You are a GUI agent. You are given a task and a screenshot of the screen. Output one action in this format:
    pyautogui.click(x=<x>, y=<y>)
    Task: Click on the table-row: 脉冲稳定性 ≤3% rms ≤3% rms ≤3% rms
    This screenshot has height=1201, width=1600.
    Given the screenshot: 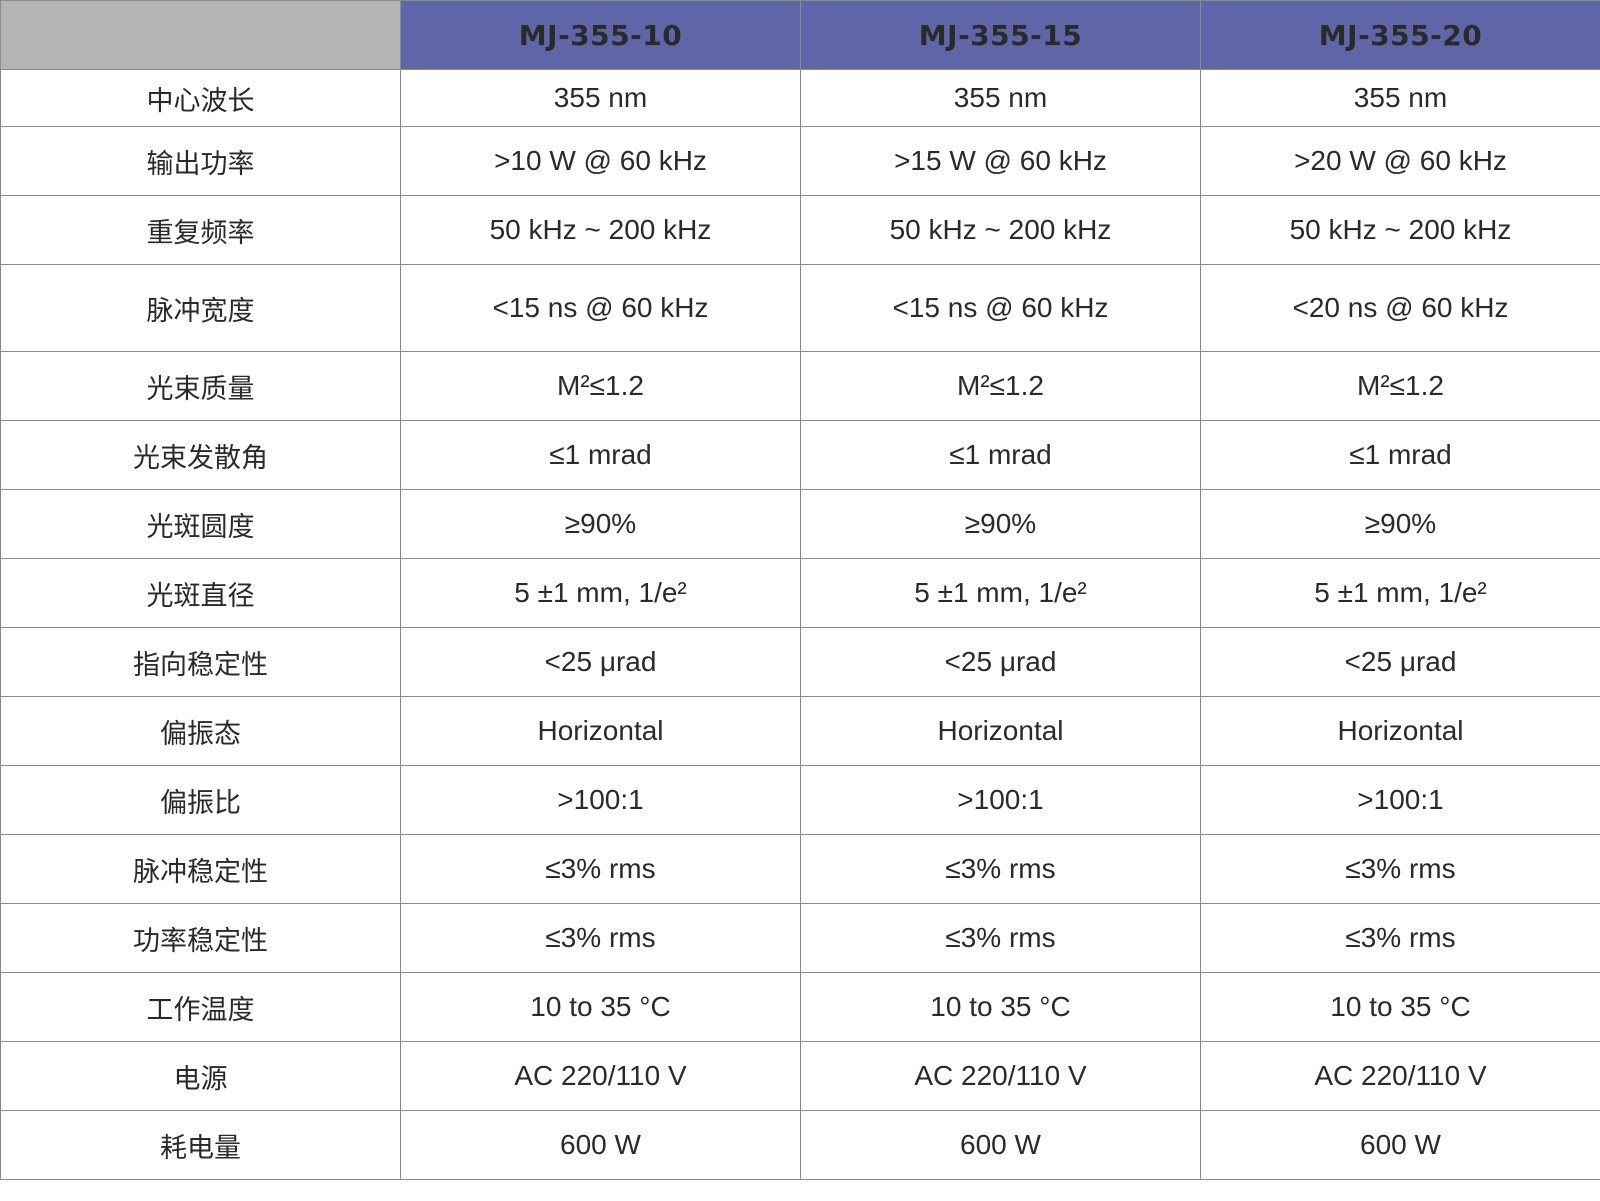 What is the action you would take?
    pyautogui.click(x=800, y=869)
    